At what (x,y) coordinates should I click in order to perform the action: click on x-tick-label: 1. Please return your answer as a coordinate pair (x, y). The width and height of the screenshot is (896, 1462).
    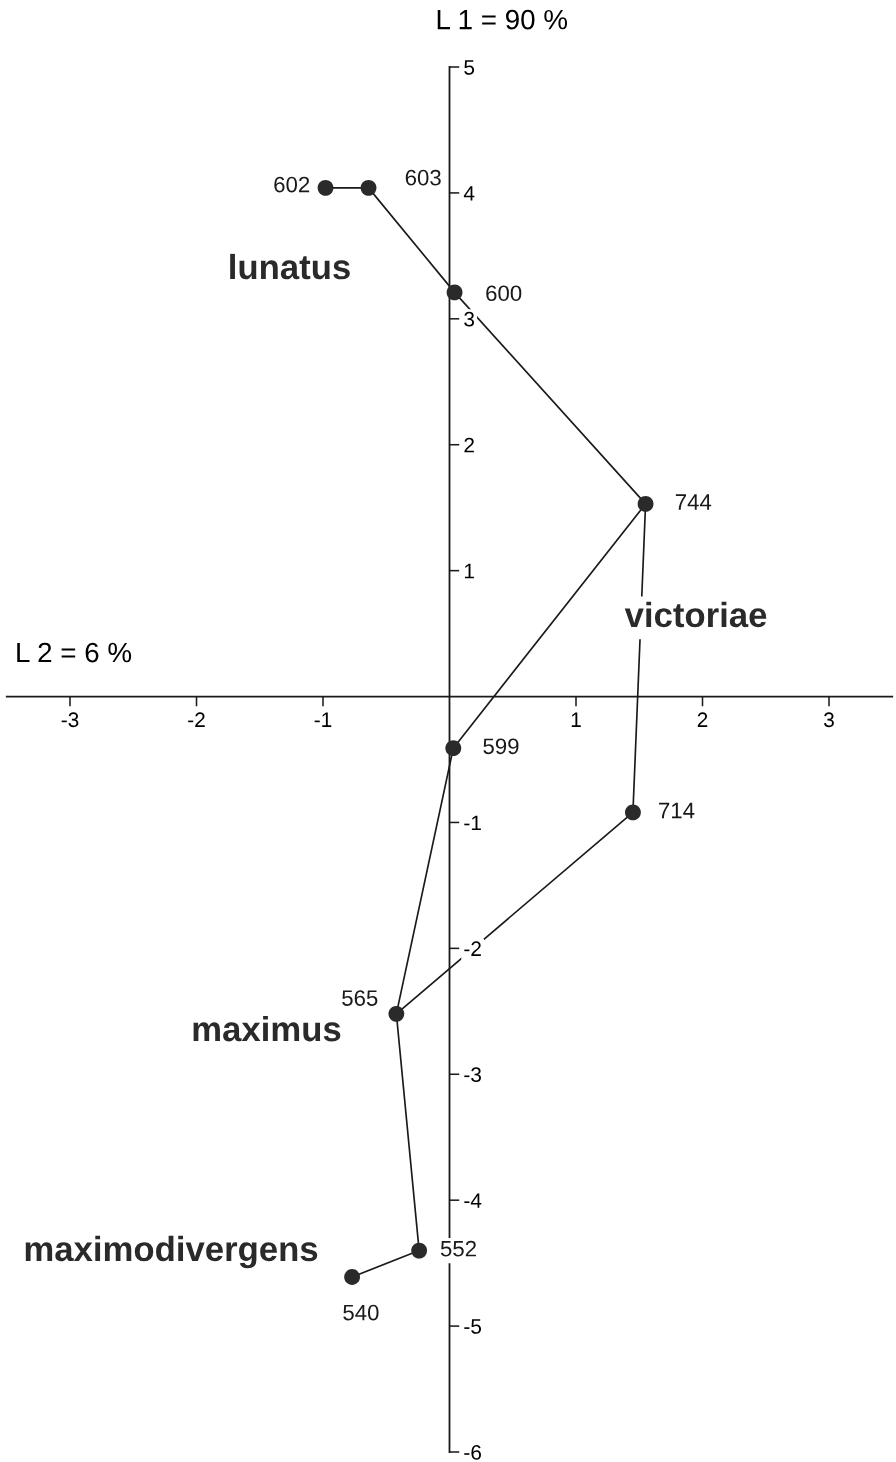
    Looking at the image, I should click on (576, 719).